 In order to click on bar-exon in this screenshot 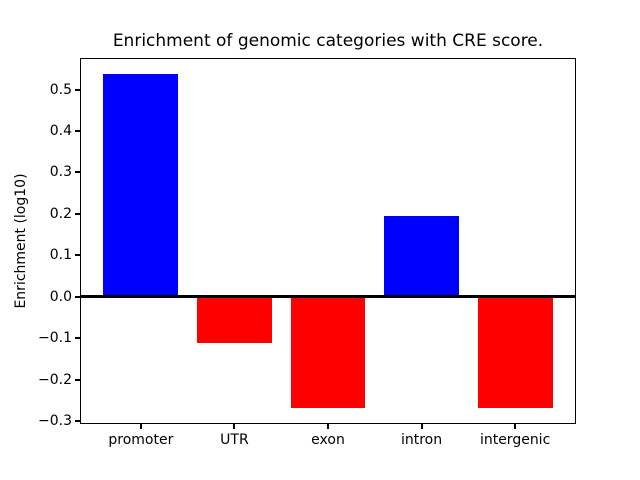, I will do `click(328, 352)`.